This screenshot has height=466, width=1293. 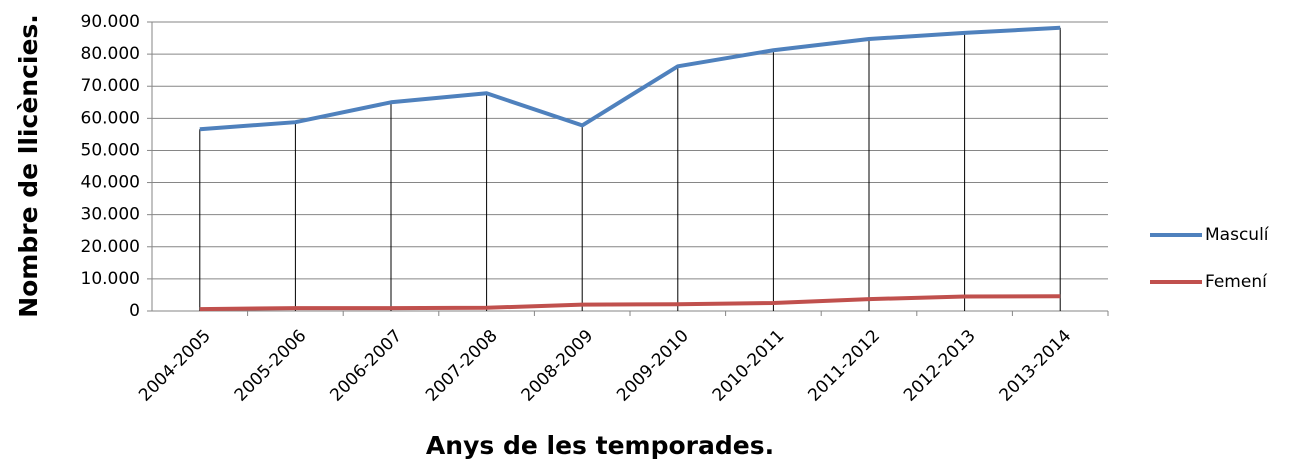 I want to click on y-tick-label: 60.000, so click(x=110, y=118).